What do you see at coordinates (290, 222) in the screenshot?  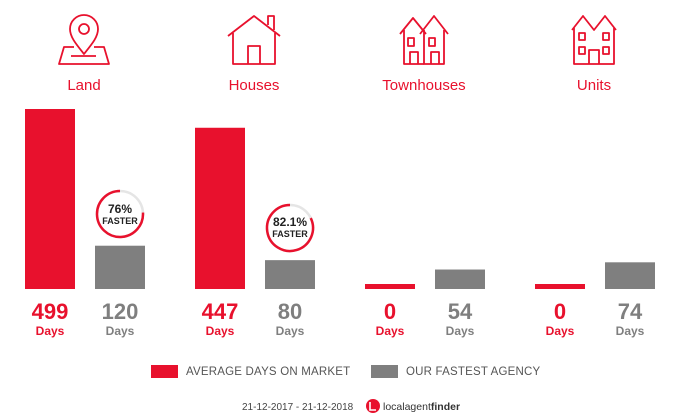 I see `faster-badge-pct: 82.1%` at bounding box center [290, 222].